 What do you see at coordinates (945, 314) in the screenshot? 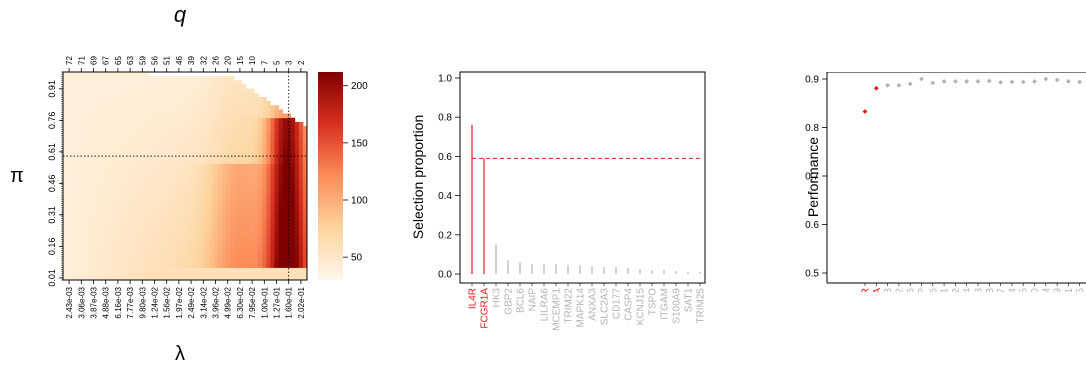
I see `plot3-x-label: + MCEMP1` at bounding box center [945, 314].